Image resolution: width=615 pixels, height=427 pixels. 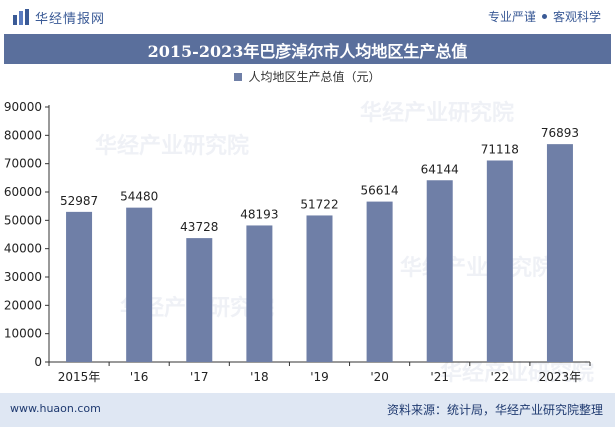 What do you see at coordinates (139, 197) in the screenshot?
I see `data-label: 54480` at bounding box center [139, 197].